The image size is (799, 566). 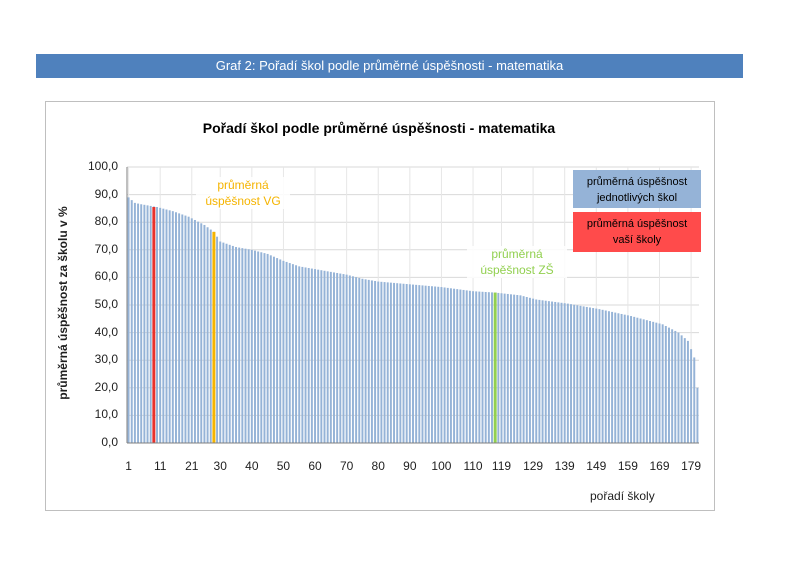 What do you see at coordinates (315, 466) in the screenshot?
I see `x-tick-label: 60` at bounding box center [315, 466].